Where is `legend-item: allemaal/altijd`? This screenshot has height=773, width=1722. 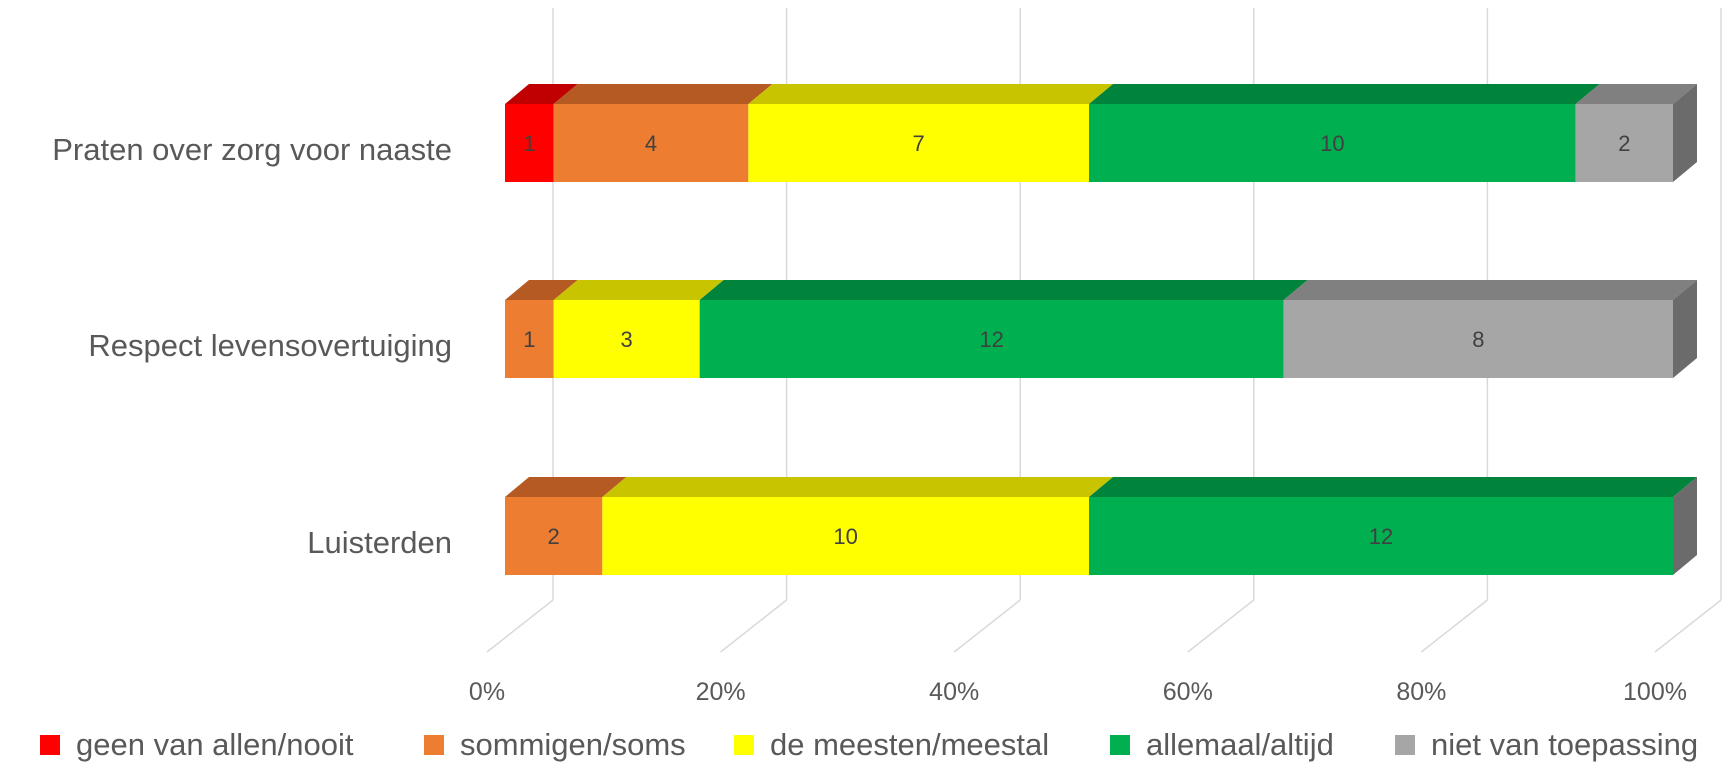
legend-item: allemaal/altijd is located at coordinates (1222, 744).